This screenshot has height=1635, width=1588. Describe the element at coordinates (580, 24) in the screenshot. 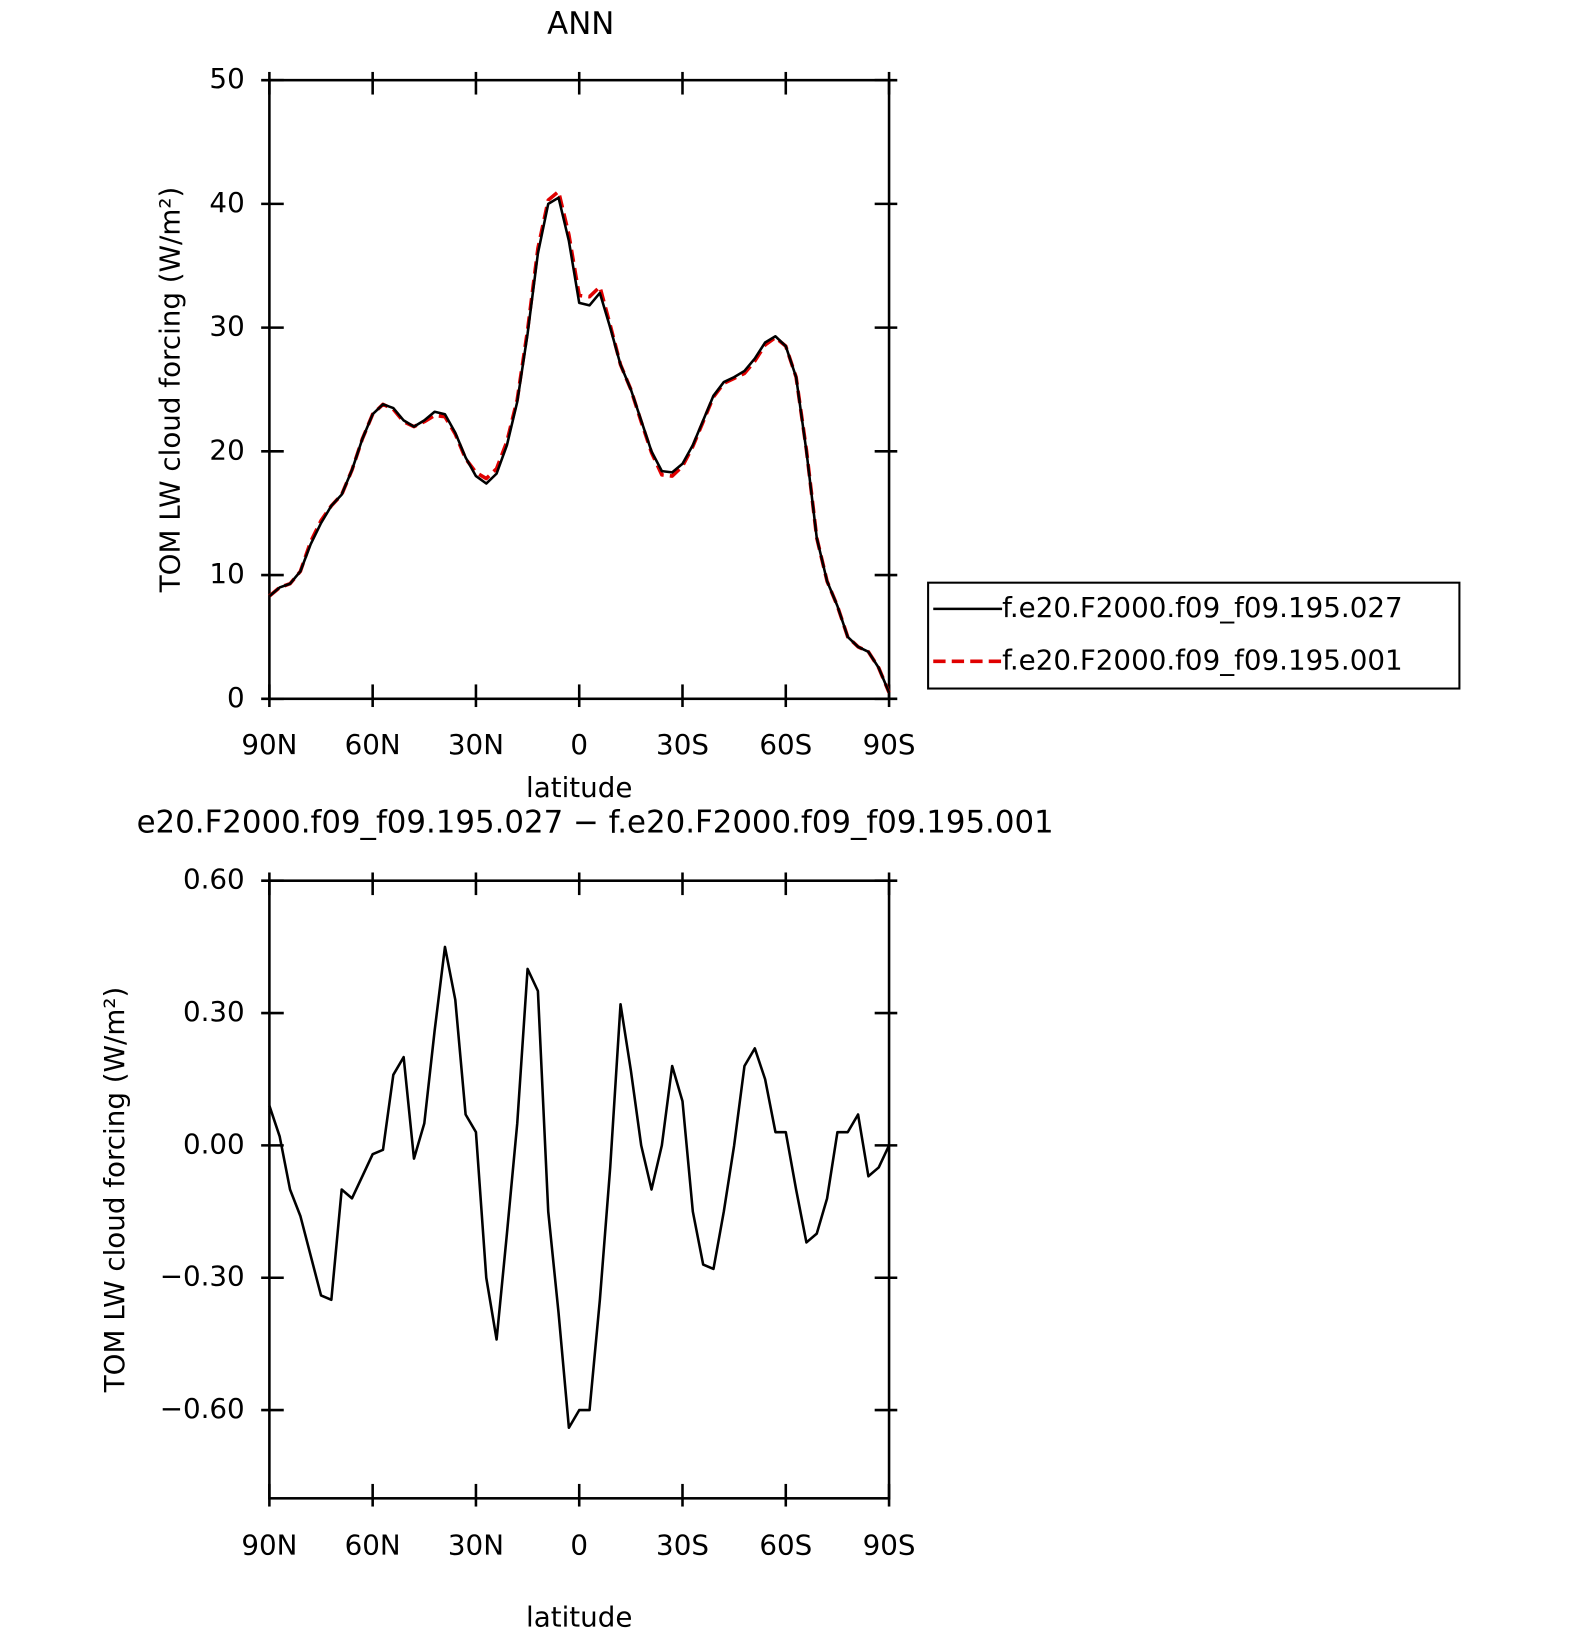

I see `chart-title: ANN` at that location.